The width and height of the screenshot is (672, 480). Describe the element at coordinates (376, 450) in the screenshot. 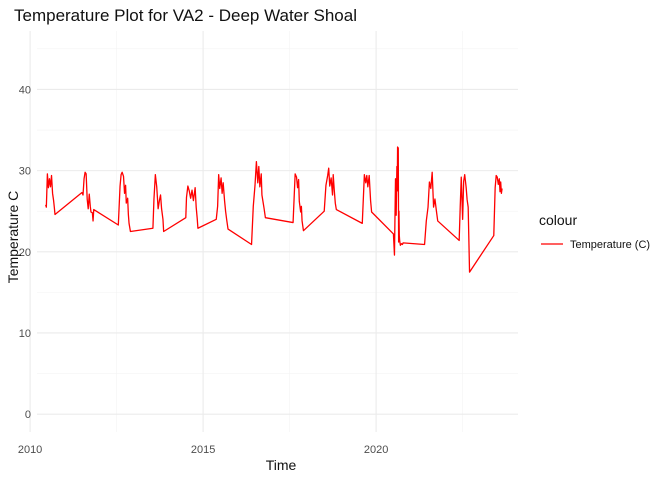

I see `x-tick-label-2020: 2020` at that location.